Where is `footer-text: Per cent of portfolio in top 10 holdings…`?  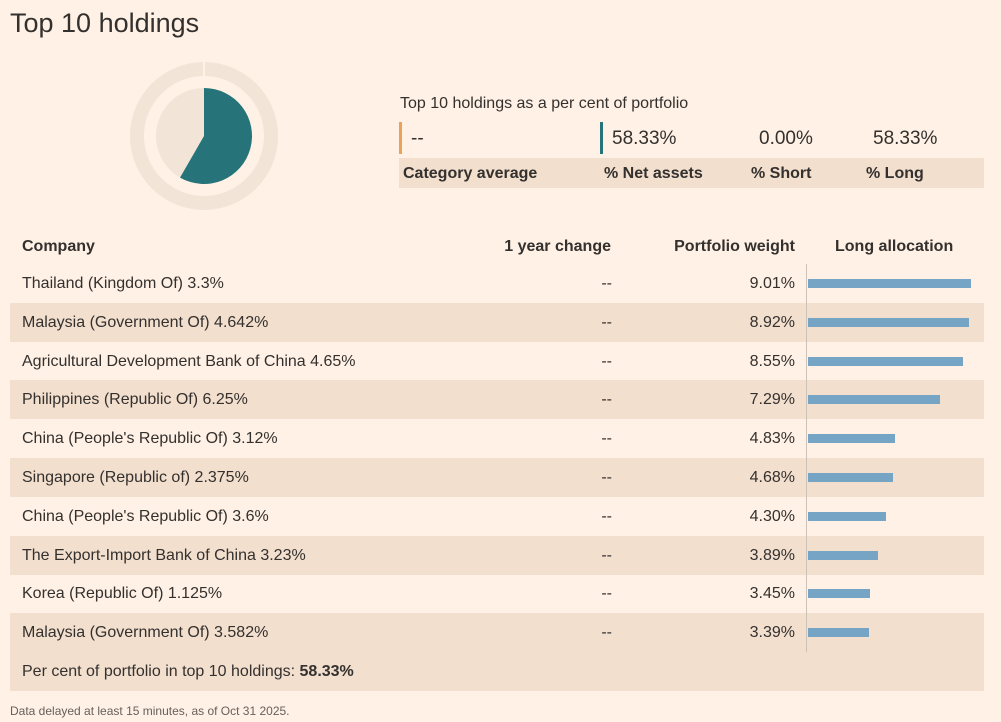 footer-text: Per cent of portfolio in top 10 holdings… is located at coordinates (159, 671).